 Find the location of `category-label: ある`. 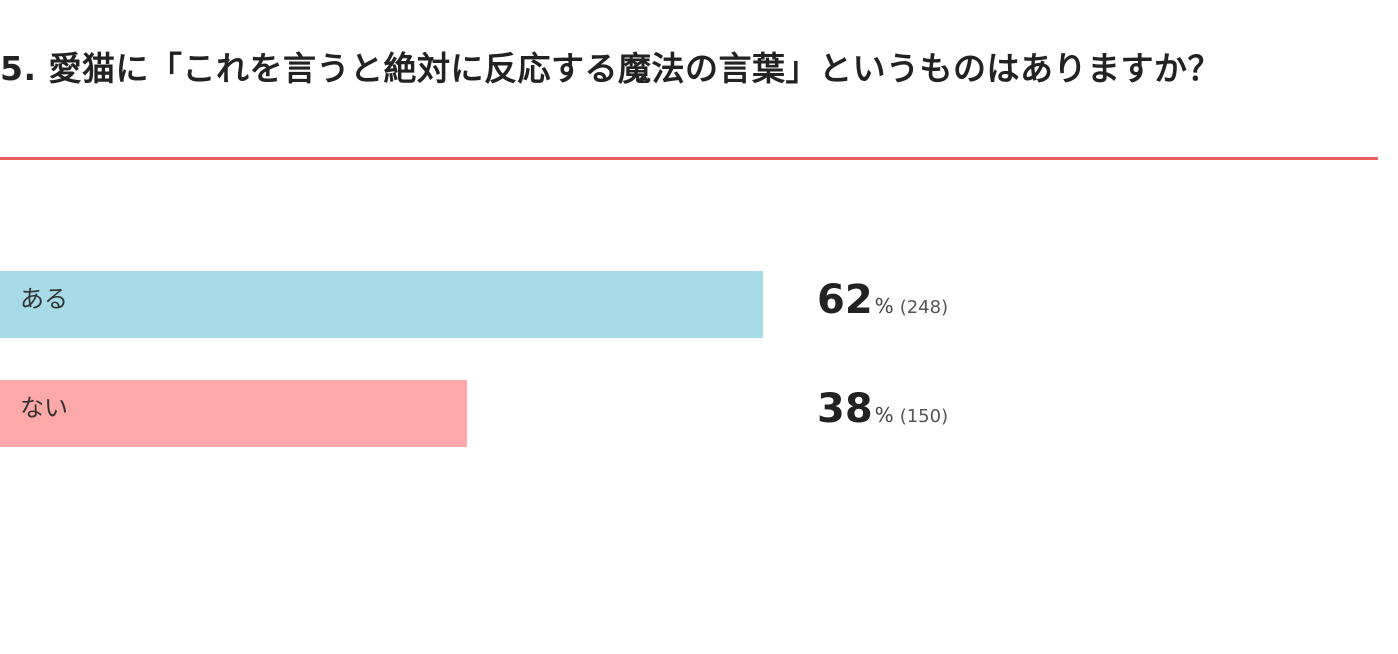

category-label: ある is located at coordinates (44, 299).